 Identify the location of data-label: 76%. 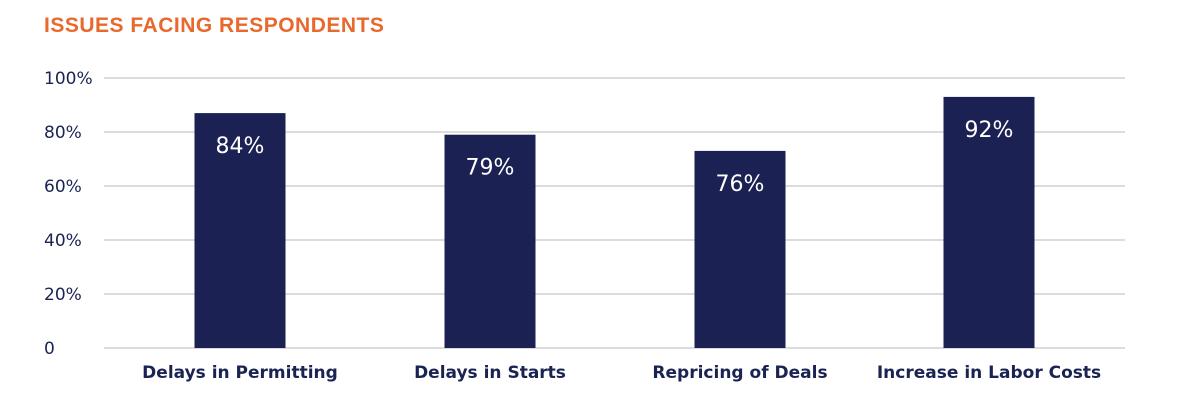
(740, 184).